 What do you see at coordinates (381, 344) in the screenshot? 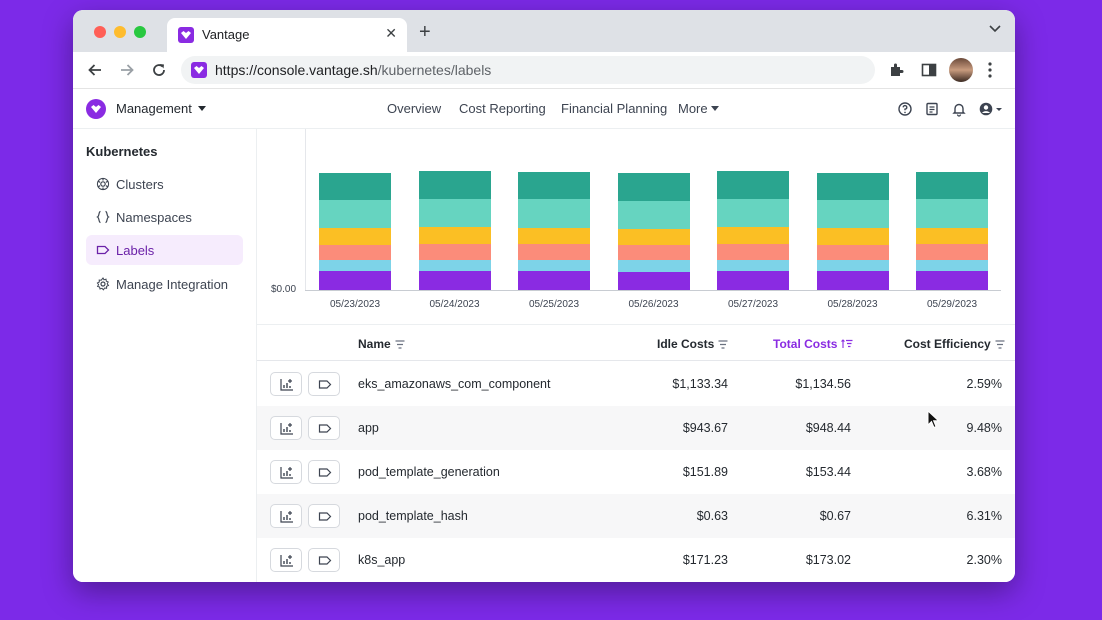
I see `column-header-name: Name` at bounding box center [381, 344].